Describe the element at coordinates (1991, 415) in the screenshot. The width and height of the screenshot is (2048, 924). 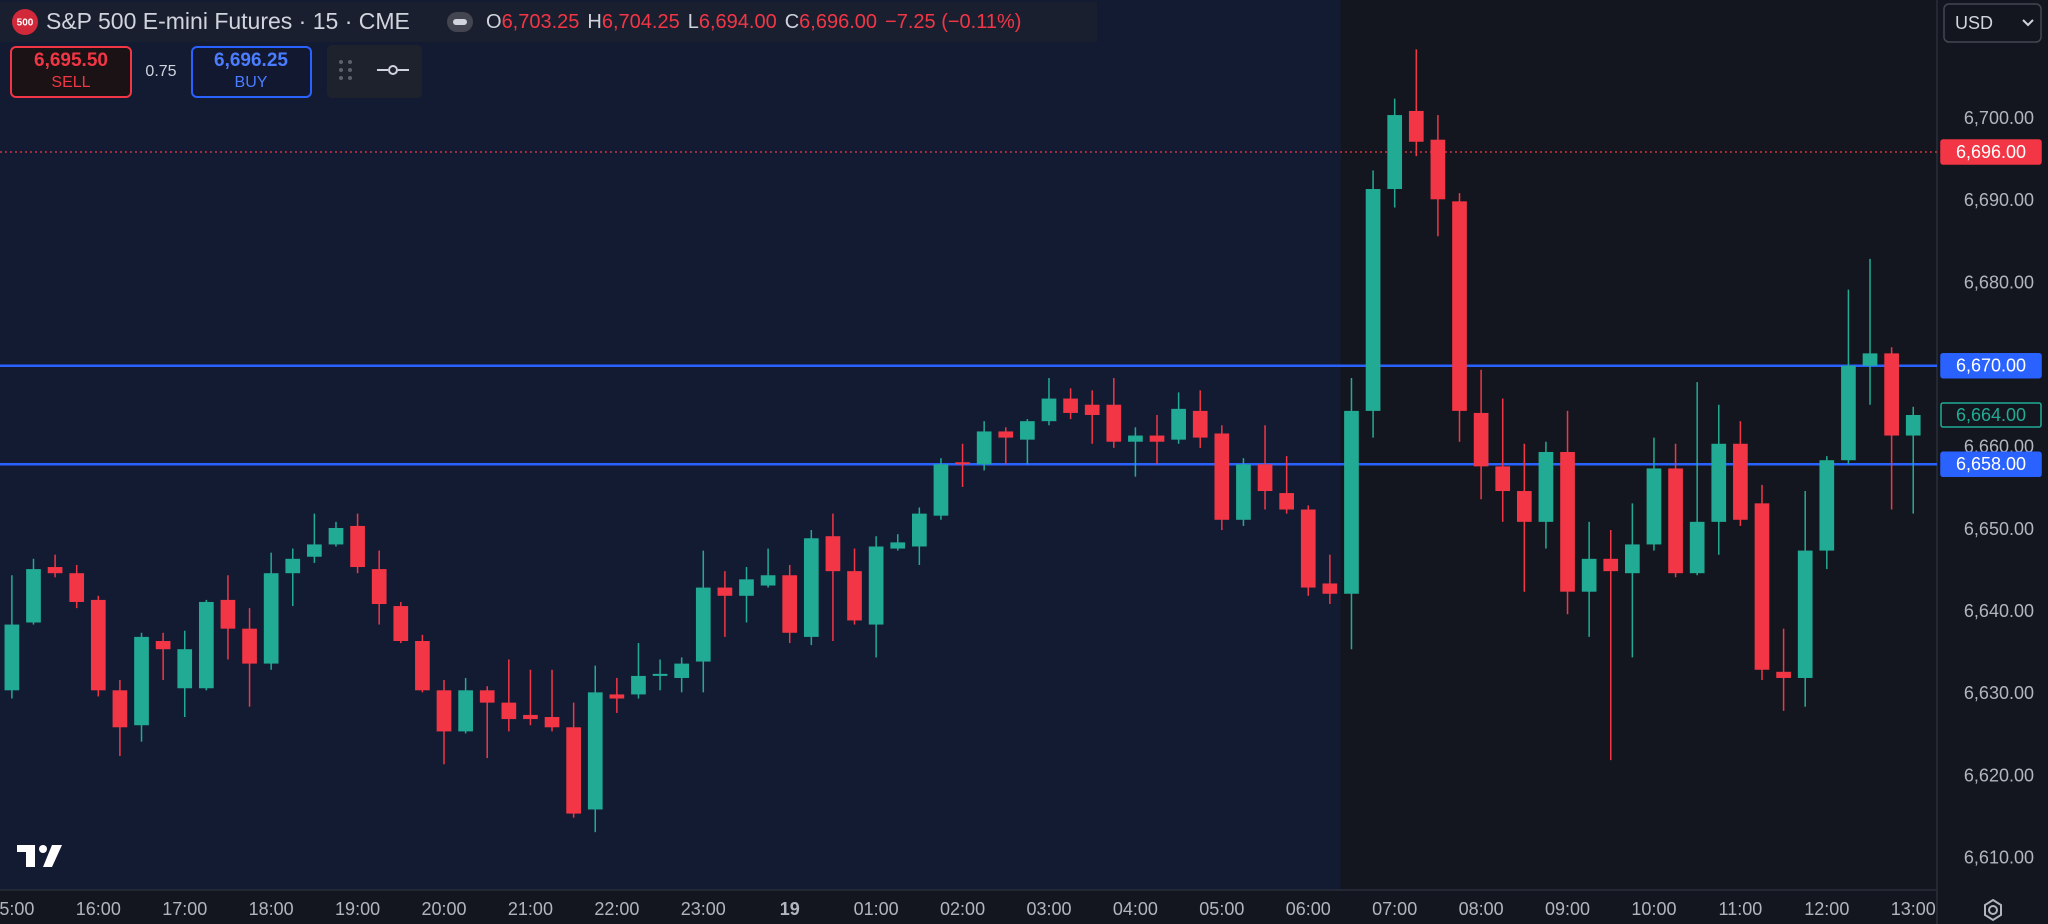
I see `price-label: 6,664.00` at that location.